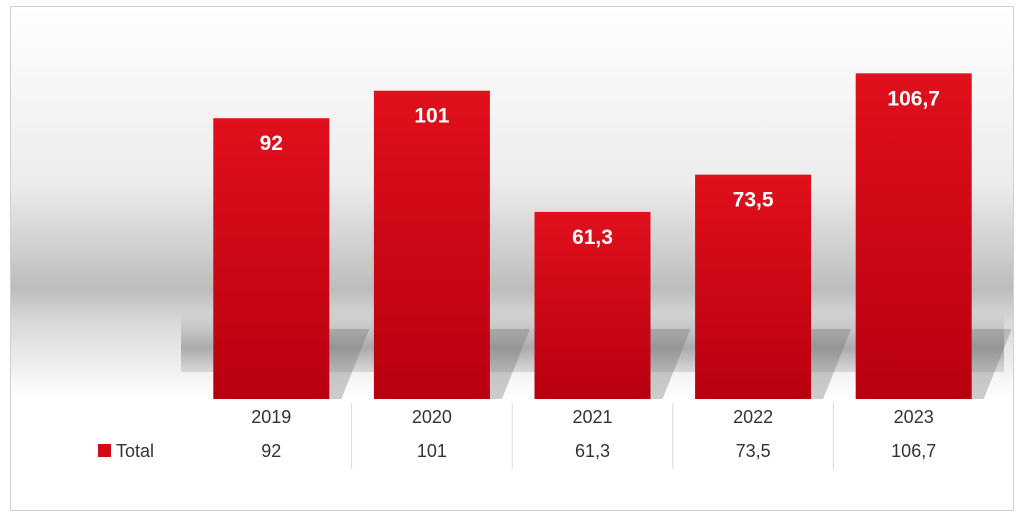 Image resolution: width=1024 pixels, height=517 pixels. Describe the element at coordinates (592, 237) in the screenshot. I see `data-label-2021: 61,3` at that location.